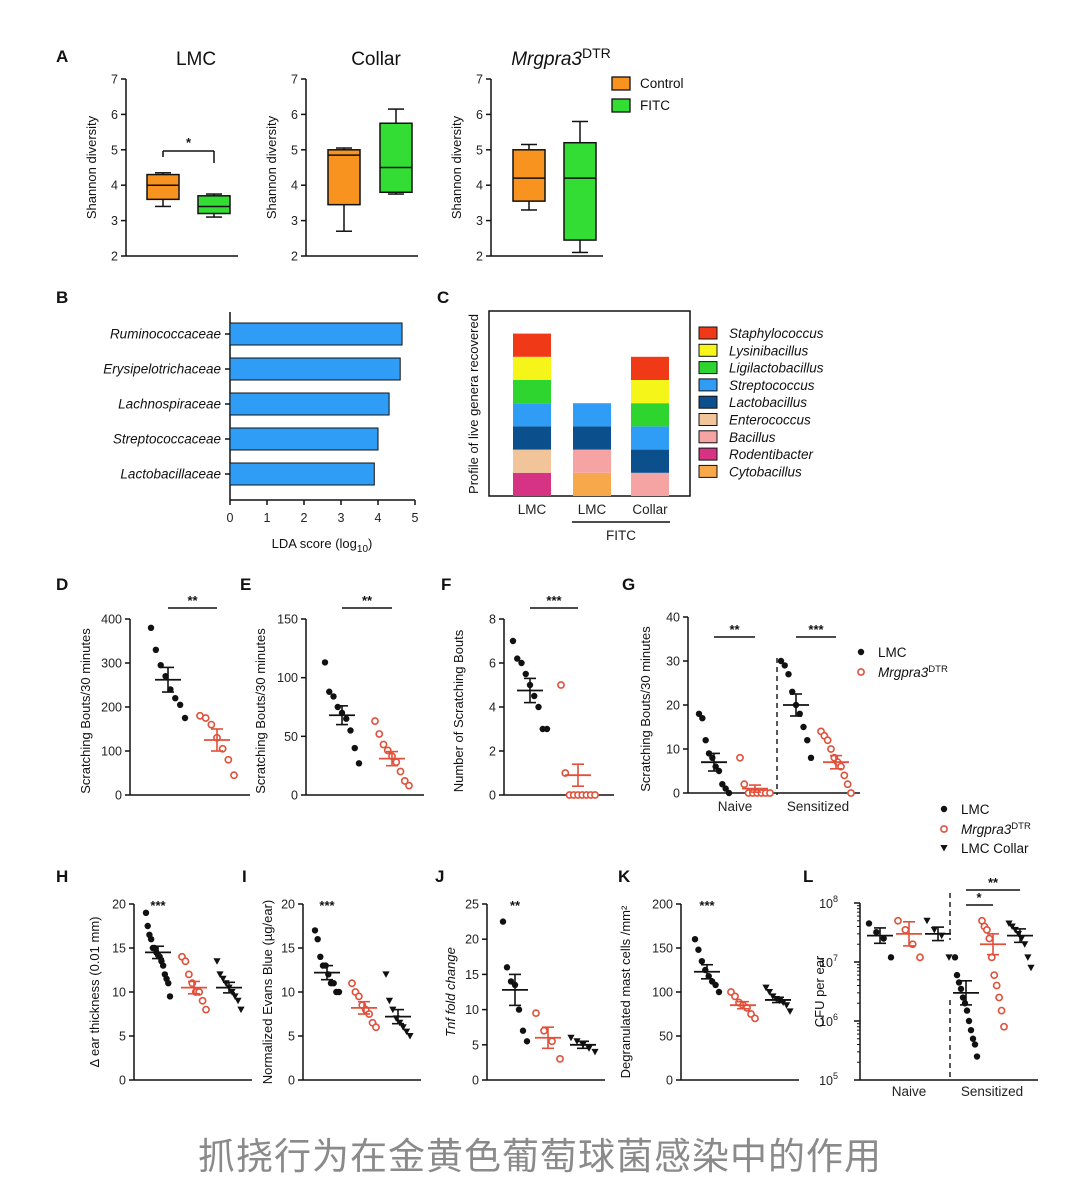  What do you see at coordinates (91, 167) in the screenshot?
I see `panel-a1-y-label: Shannon diversity` at bounding box center [91, 167].